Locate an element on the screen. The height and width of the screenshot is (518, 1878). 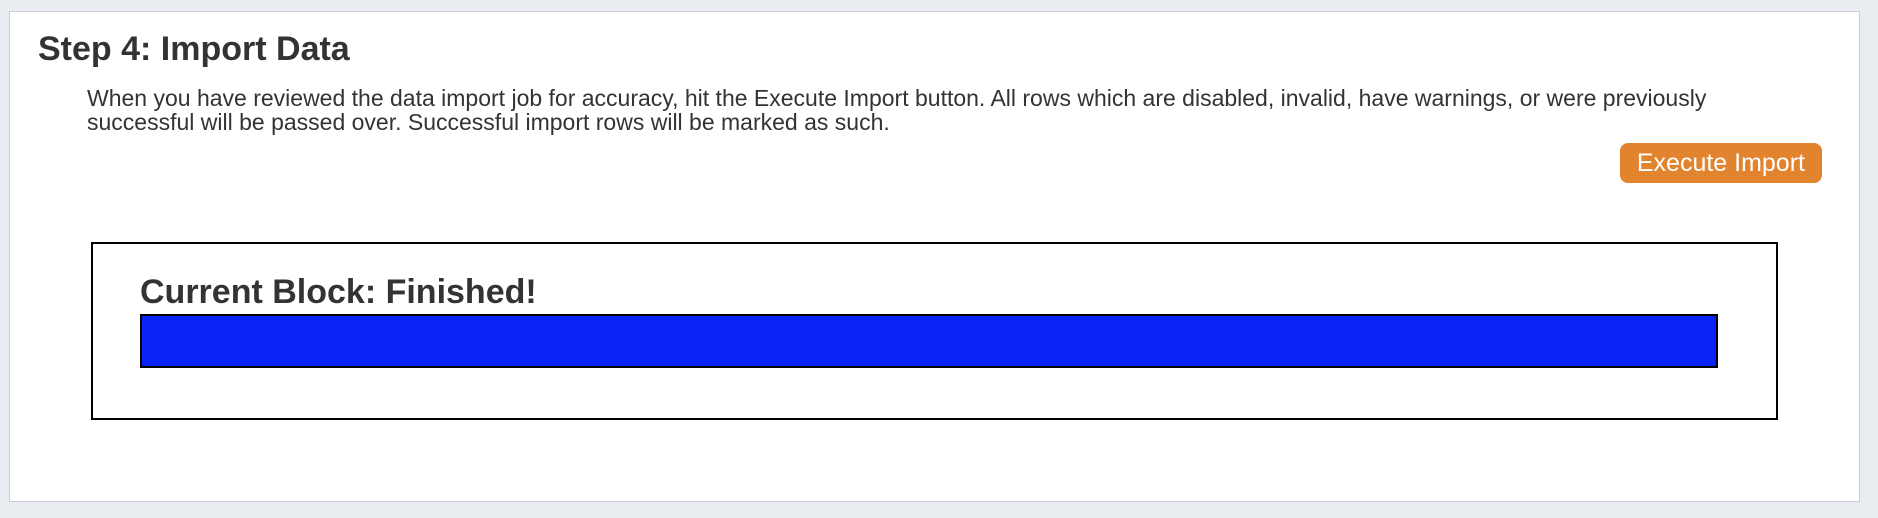
progress-bar-track is located at coordinates (929, 341).